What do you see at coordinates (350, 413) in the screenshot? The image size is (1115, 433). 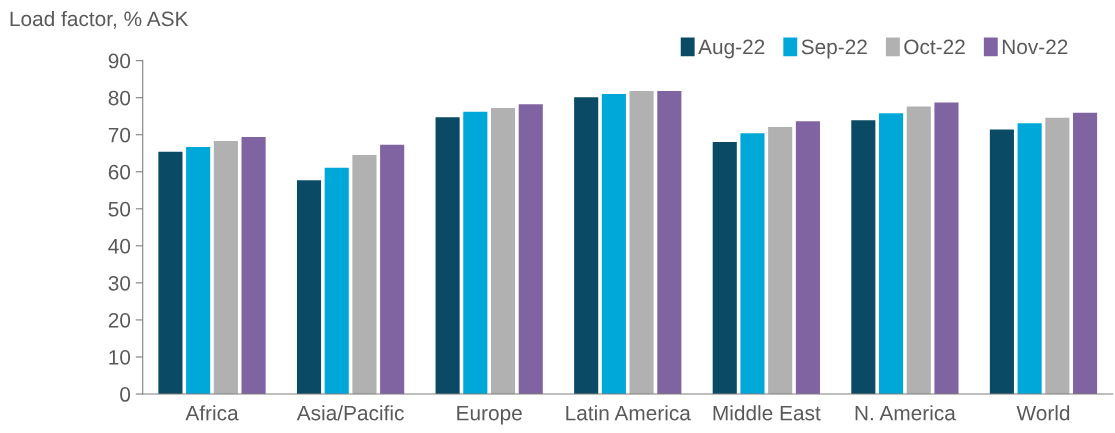 I see `x-tick-label: Asia/Pacific` at bounding box center [350, 413].